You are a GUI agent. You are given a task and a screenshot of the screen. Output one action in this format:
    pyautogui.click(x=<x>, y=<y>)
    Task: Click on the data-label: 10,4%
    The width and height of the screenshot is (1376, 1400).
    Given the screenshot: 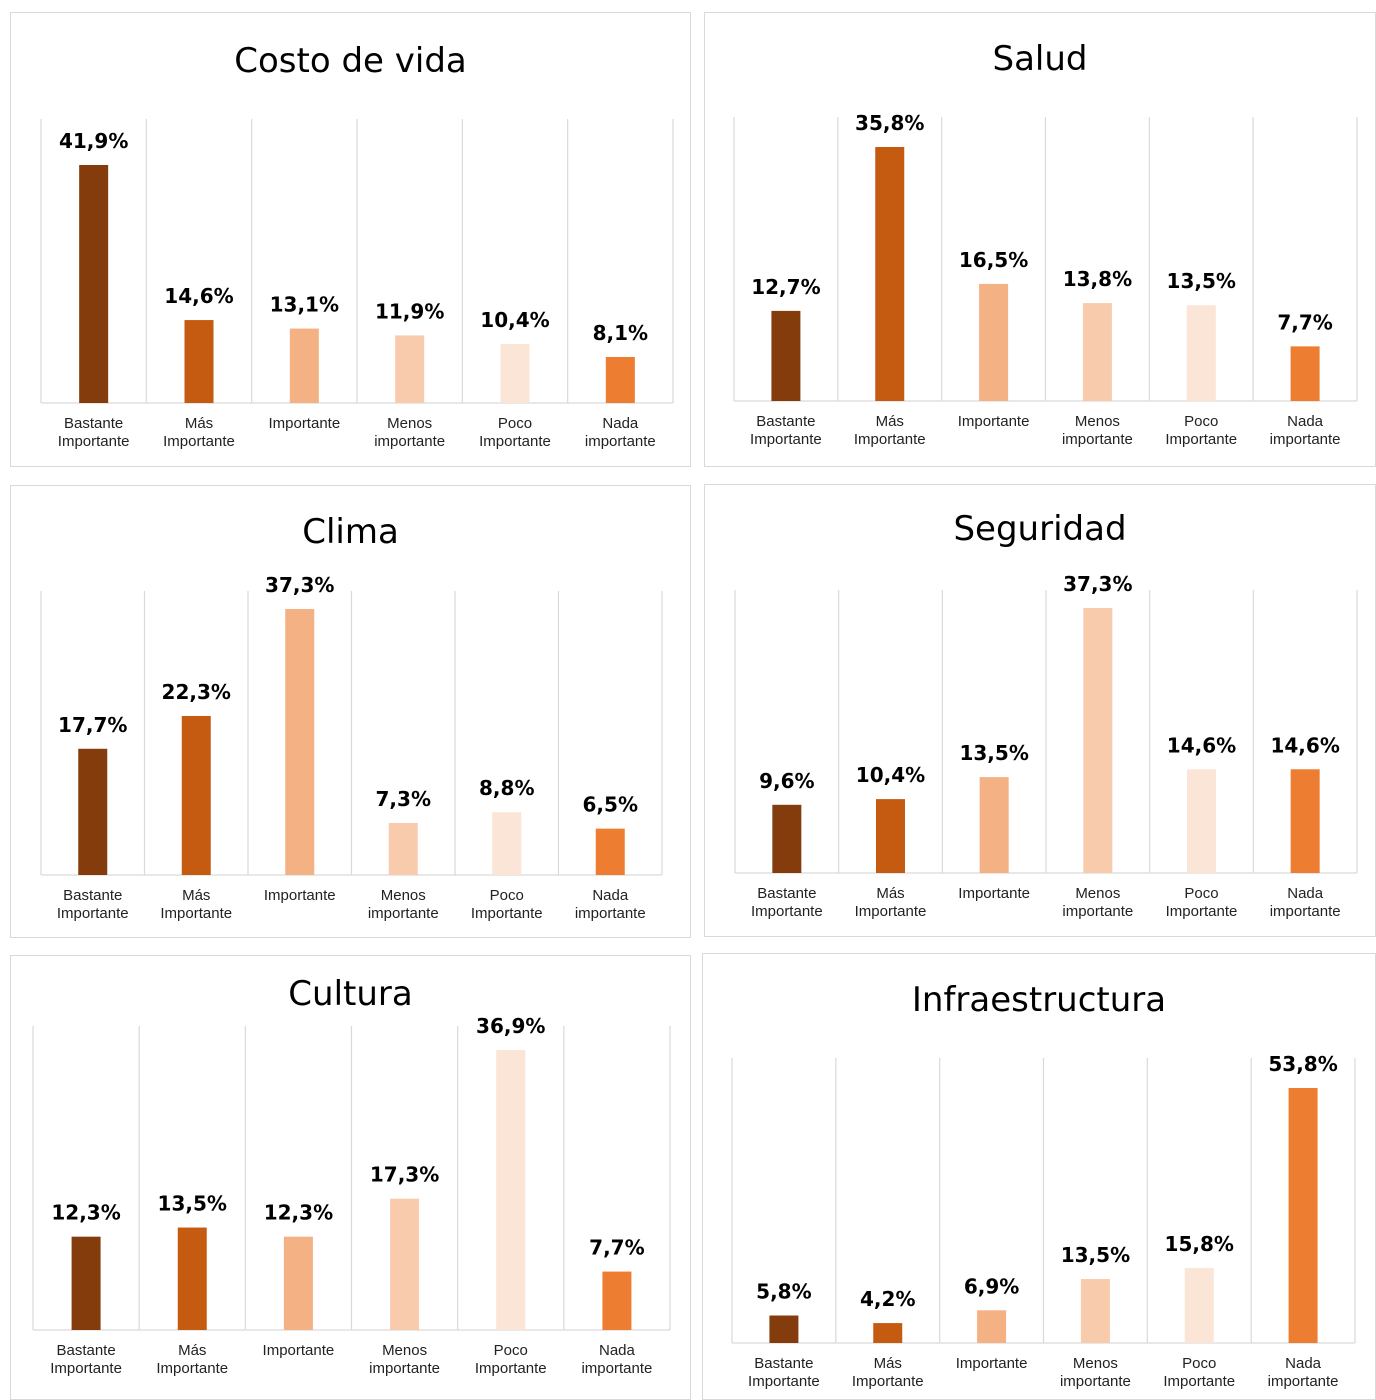 What is the action you would take?
    pyautogui.click(x=890, y=775)
    